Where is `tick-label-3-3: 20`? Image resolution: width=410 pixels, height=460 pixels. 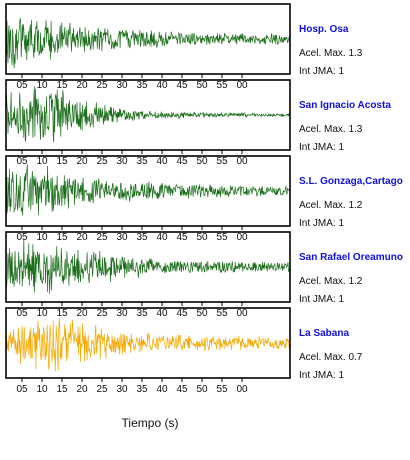
tick-label-3-3: 20 is located at coordinates (82, 313).